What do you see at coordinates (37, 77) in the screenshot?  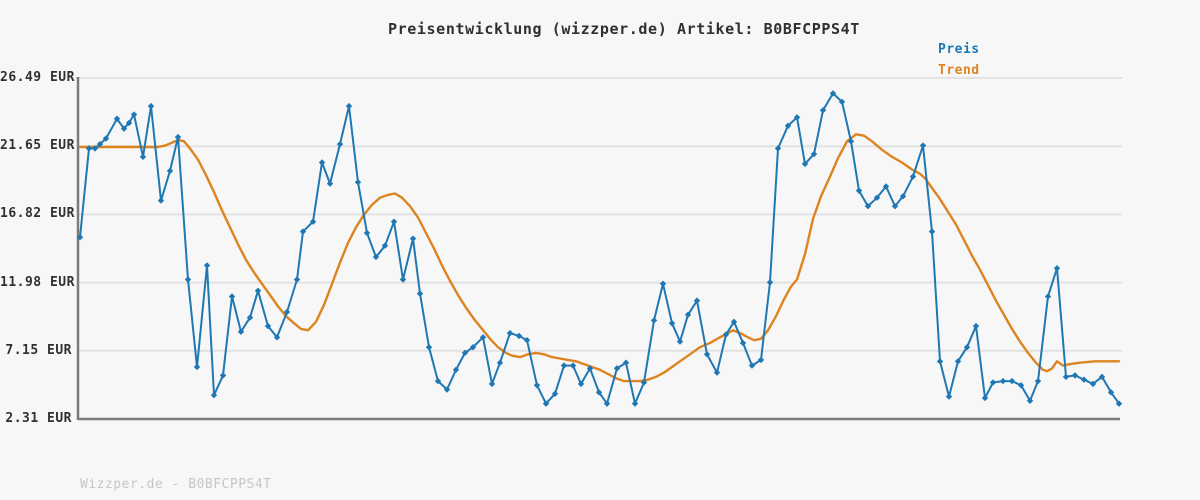 I see `y-axis-tick-label: 26.49 EUR` at bounding box center [37, 77].